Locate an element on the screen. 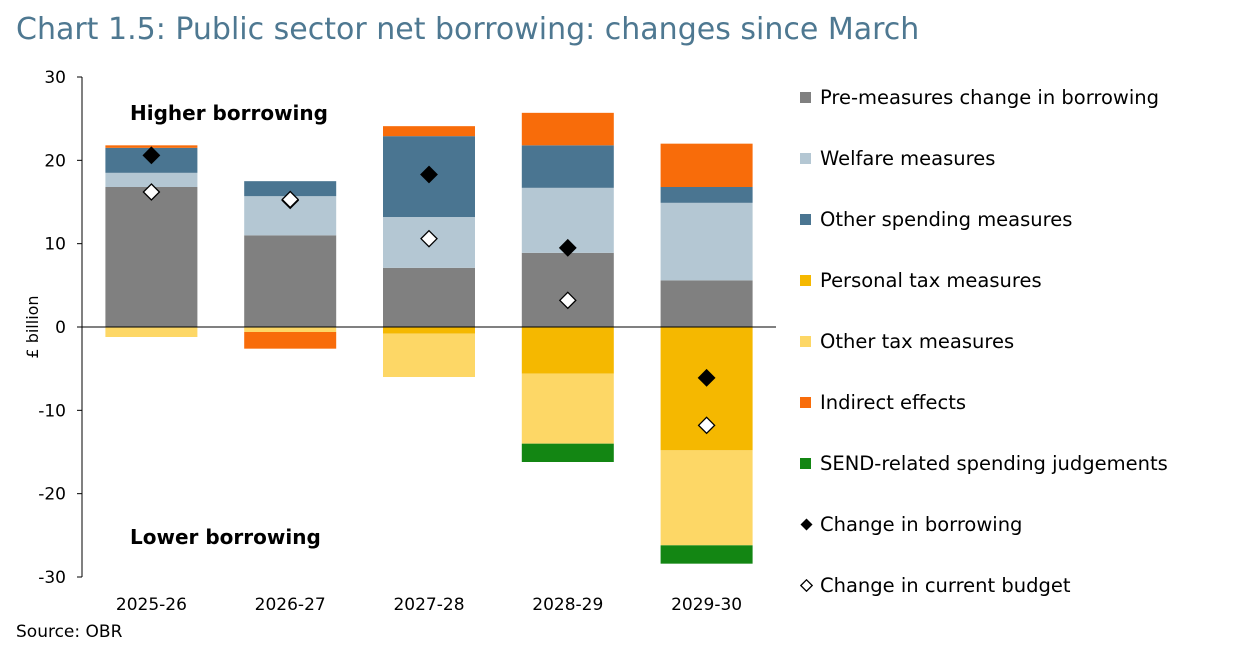  legend-label: Change in current budget is located at coordinates (945, 585).